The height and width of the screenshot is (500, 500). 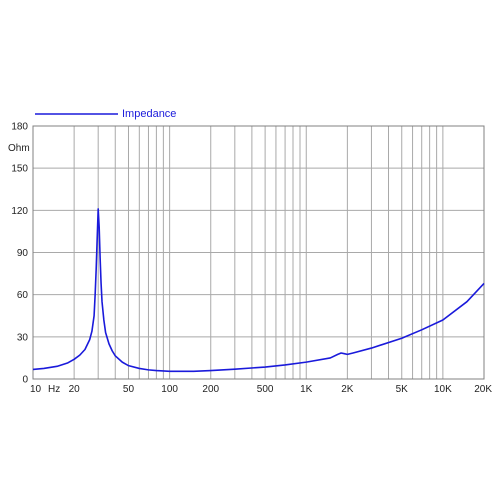 I want to click on x-tick-label: 100, so click(x=169, y=389).